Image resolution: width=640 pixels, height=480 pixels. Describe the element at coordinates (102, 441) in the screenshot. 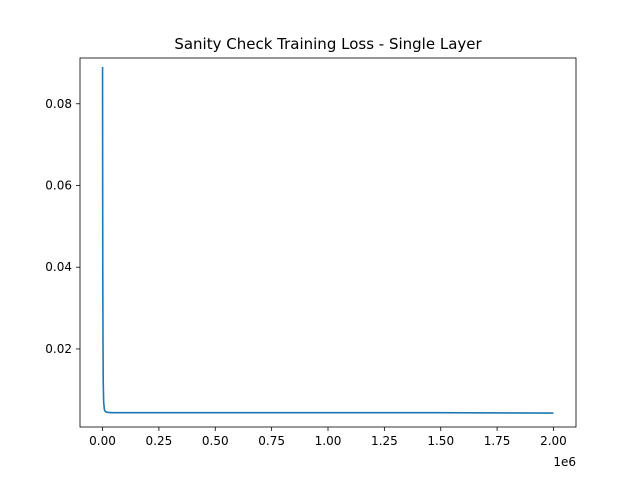

I see `x-tick-label: 0.00` at that location.